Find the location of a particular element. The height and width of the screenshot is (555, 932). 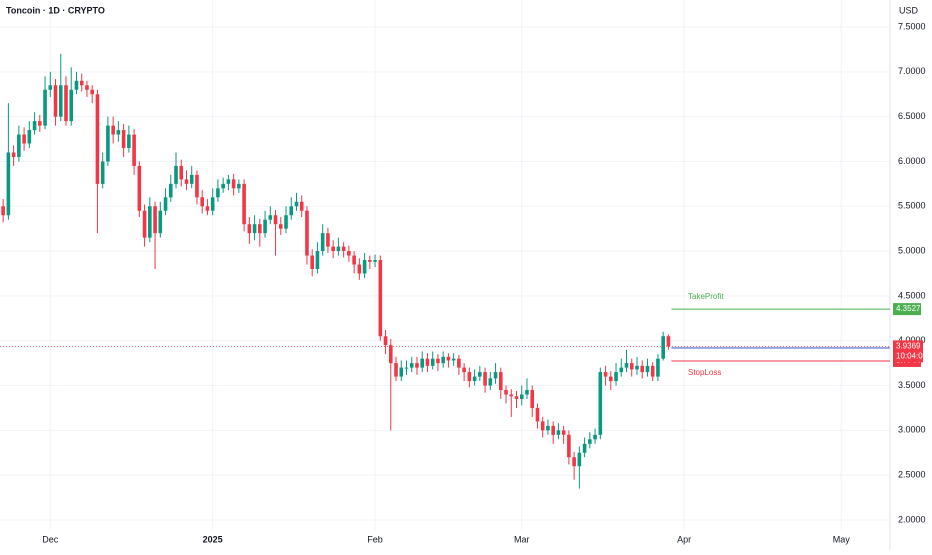

y-tick-label: 5.0000 is located at coordinates (912, 250).